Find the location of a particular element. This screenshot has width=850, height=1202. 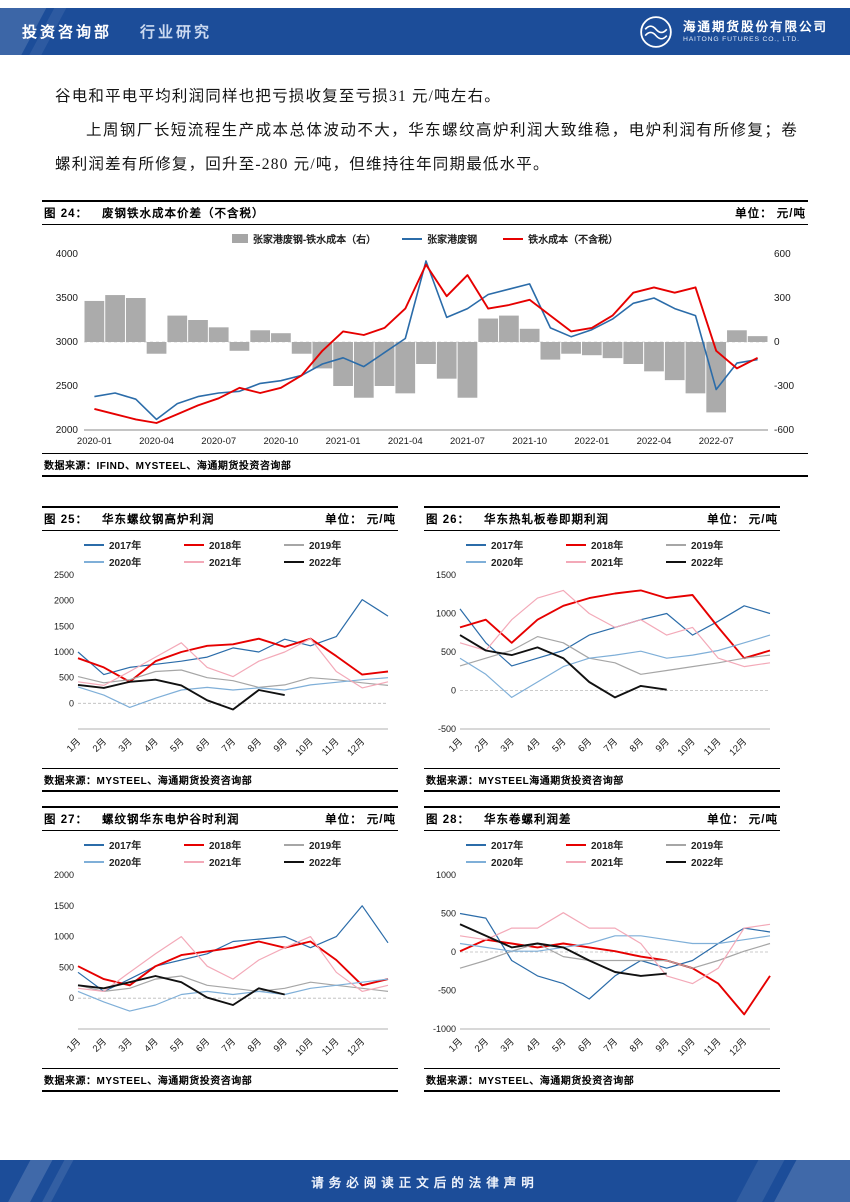

svg-text: 500 is located at coordinates (66, 967).